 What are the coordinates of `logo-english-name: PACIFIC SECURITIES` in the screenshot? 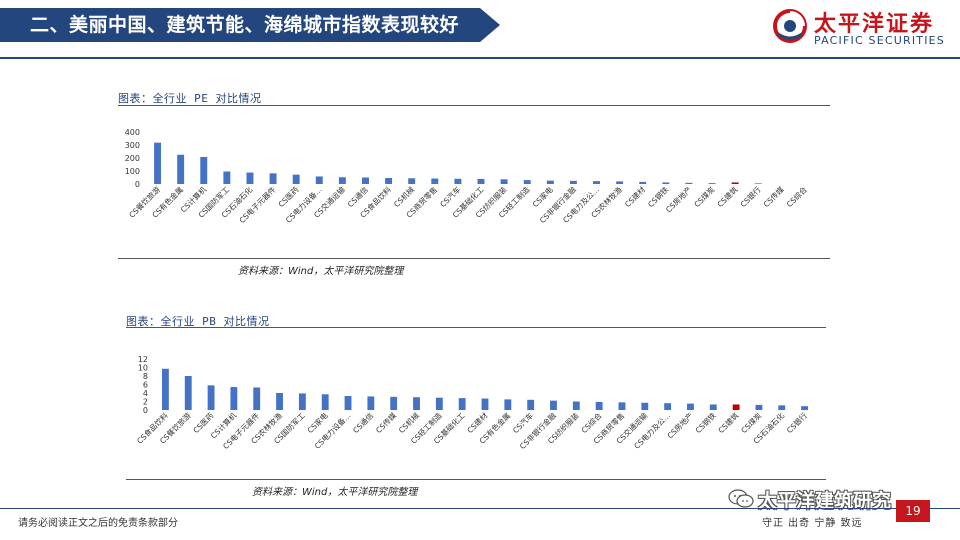 It's located at (879, 40).